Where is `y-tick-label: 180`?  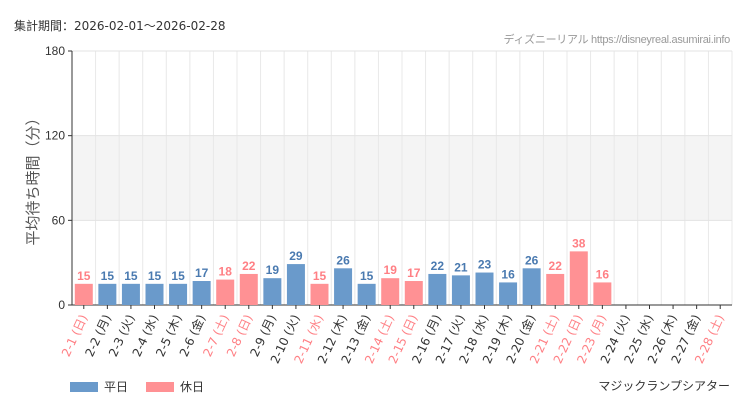 y-tick-label: 180 is located at coordinates (55, 51).